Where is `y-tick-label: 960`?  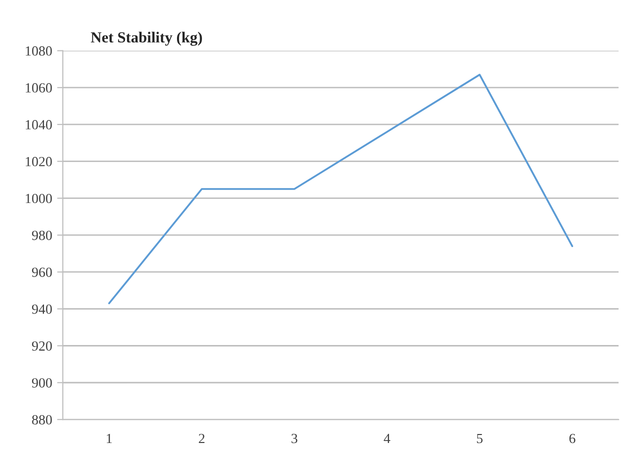 y-tick-label: 960 is located at coordinates (42, 272).